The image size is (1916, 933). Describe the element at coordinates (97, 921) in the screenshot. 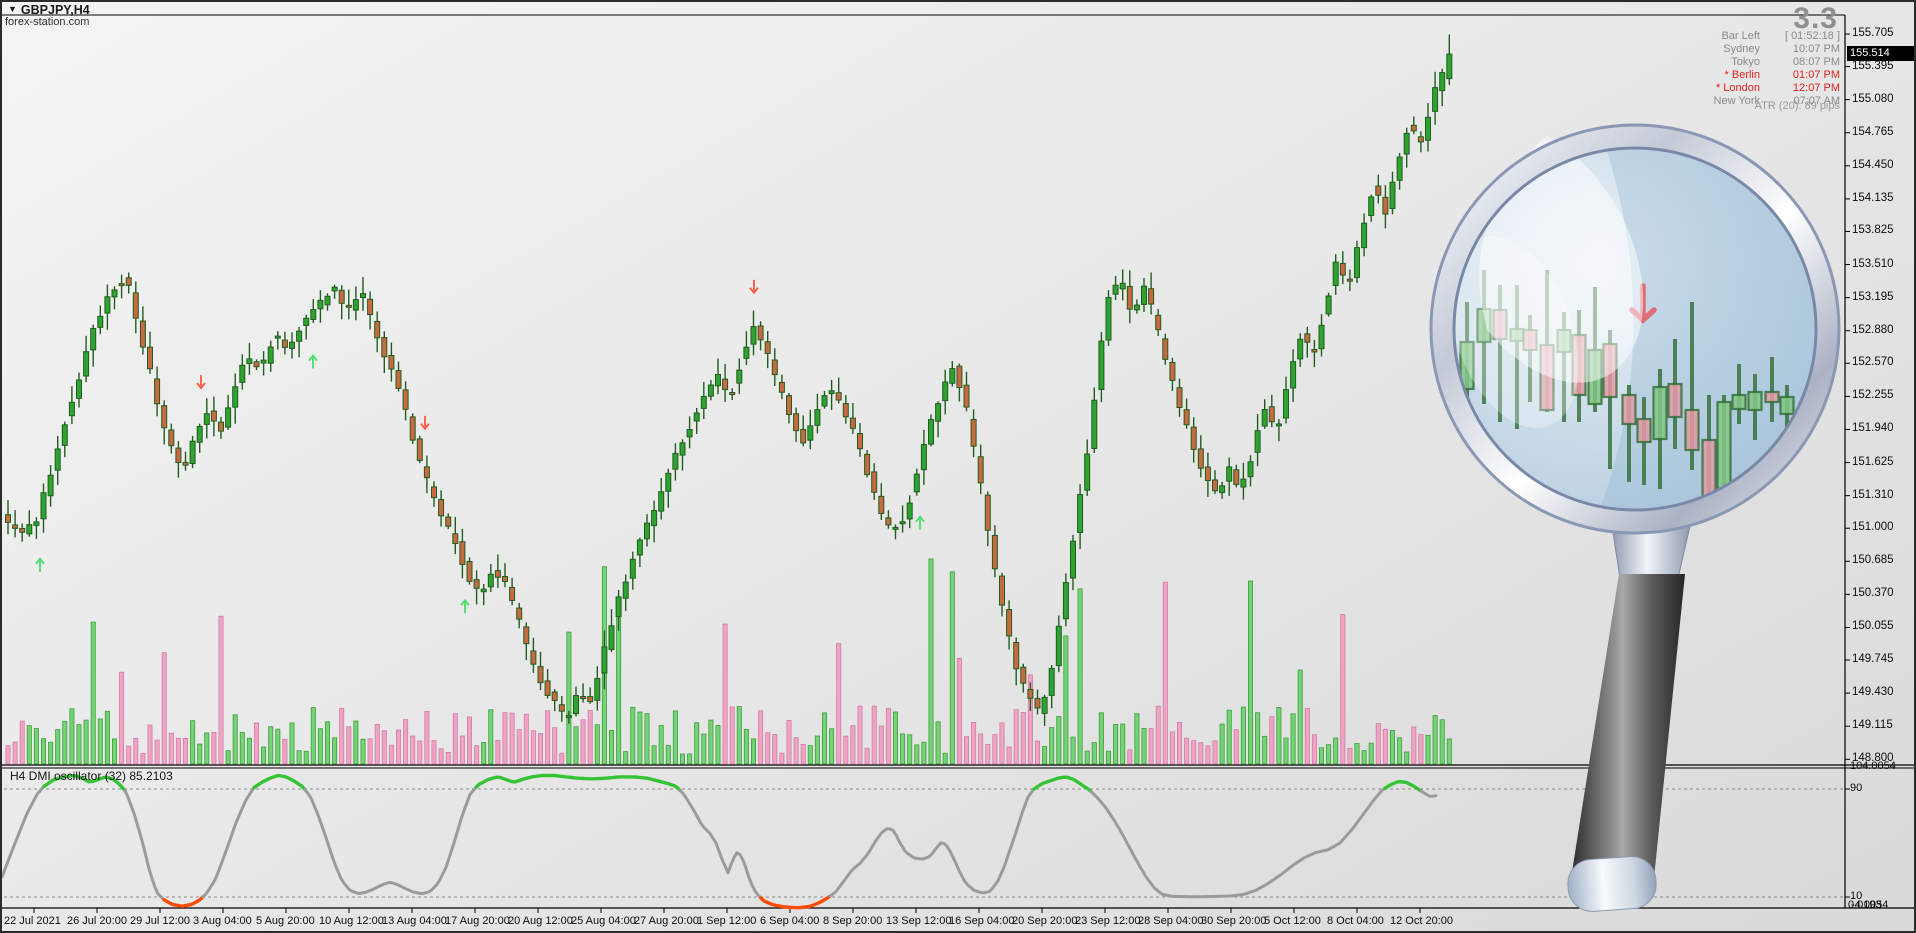

I see `time-label: 26 Jul 20:00` at that location.